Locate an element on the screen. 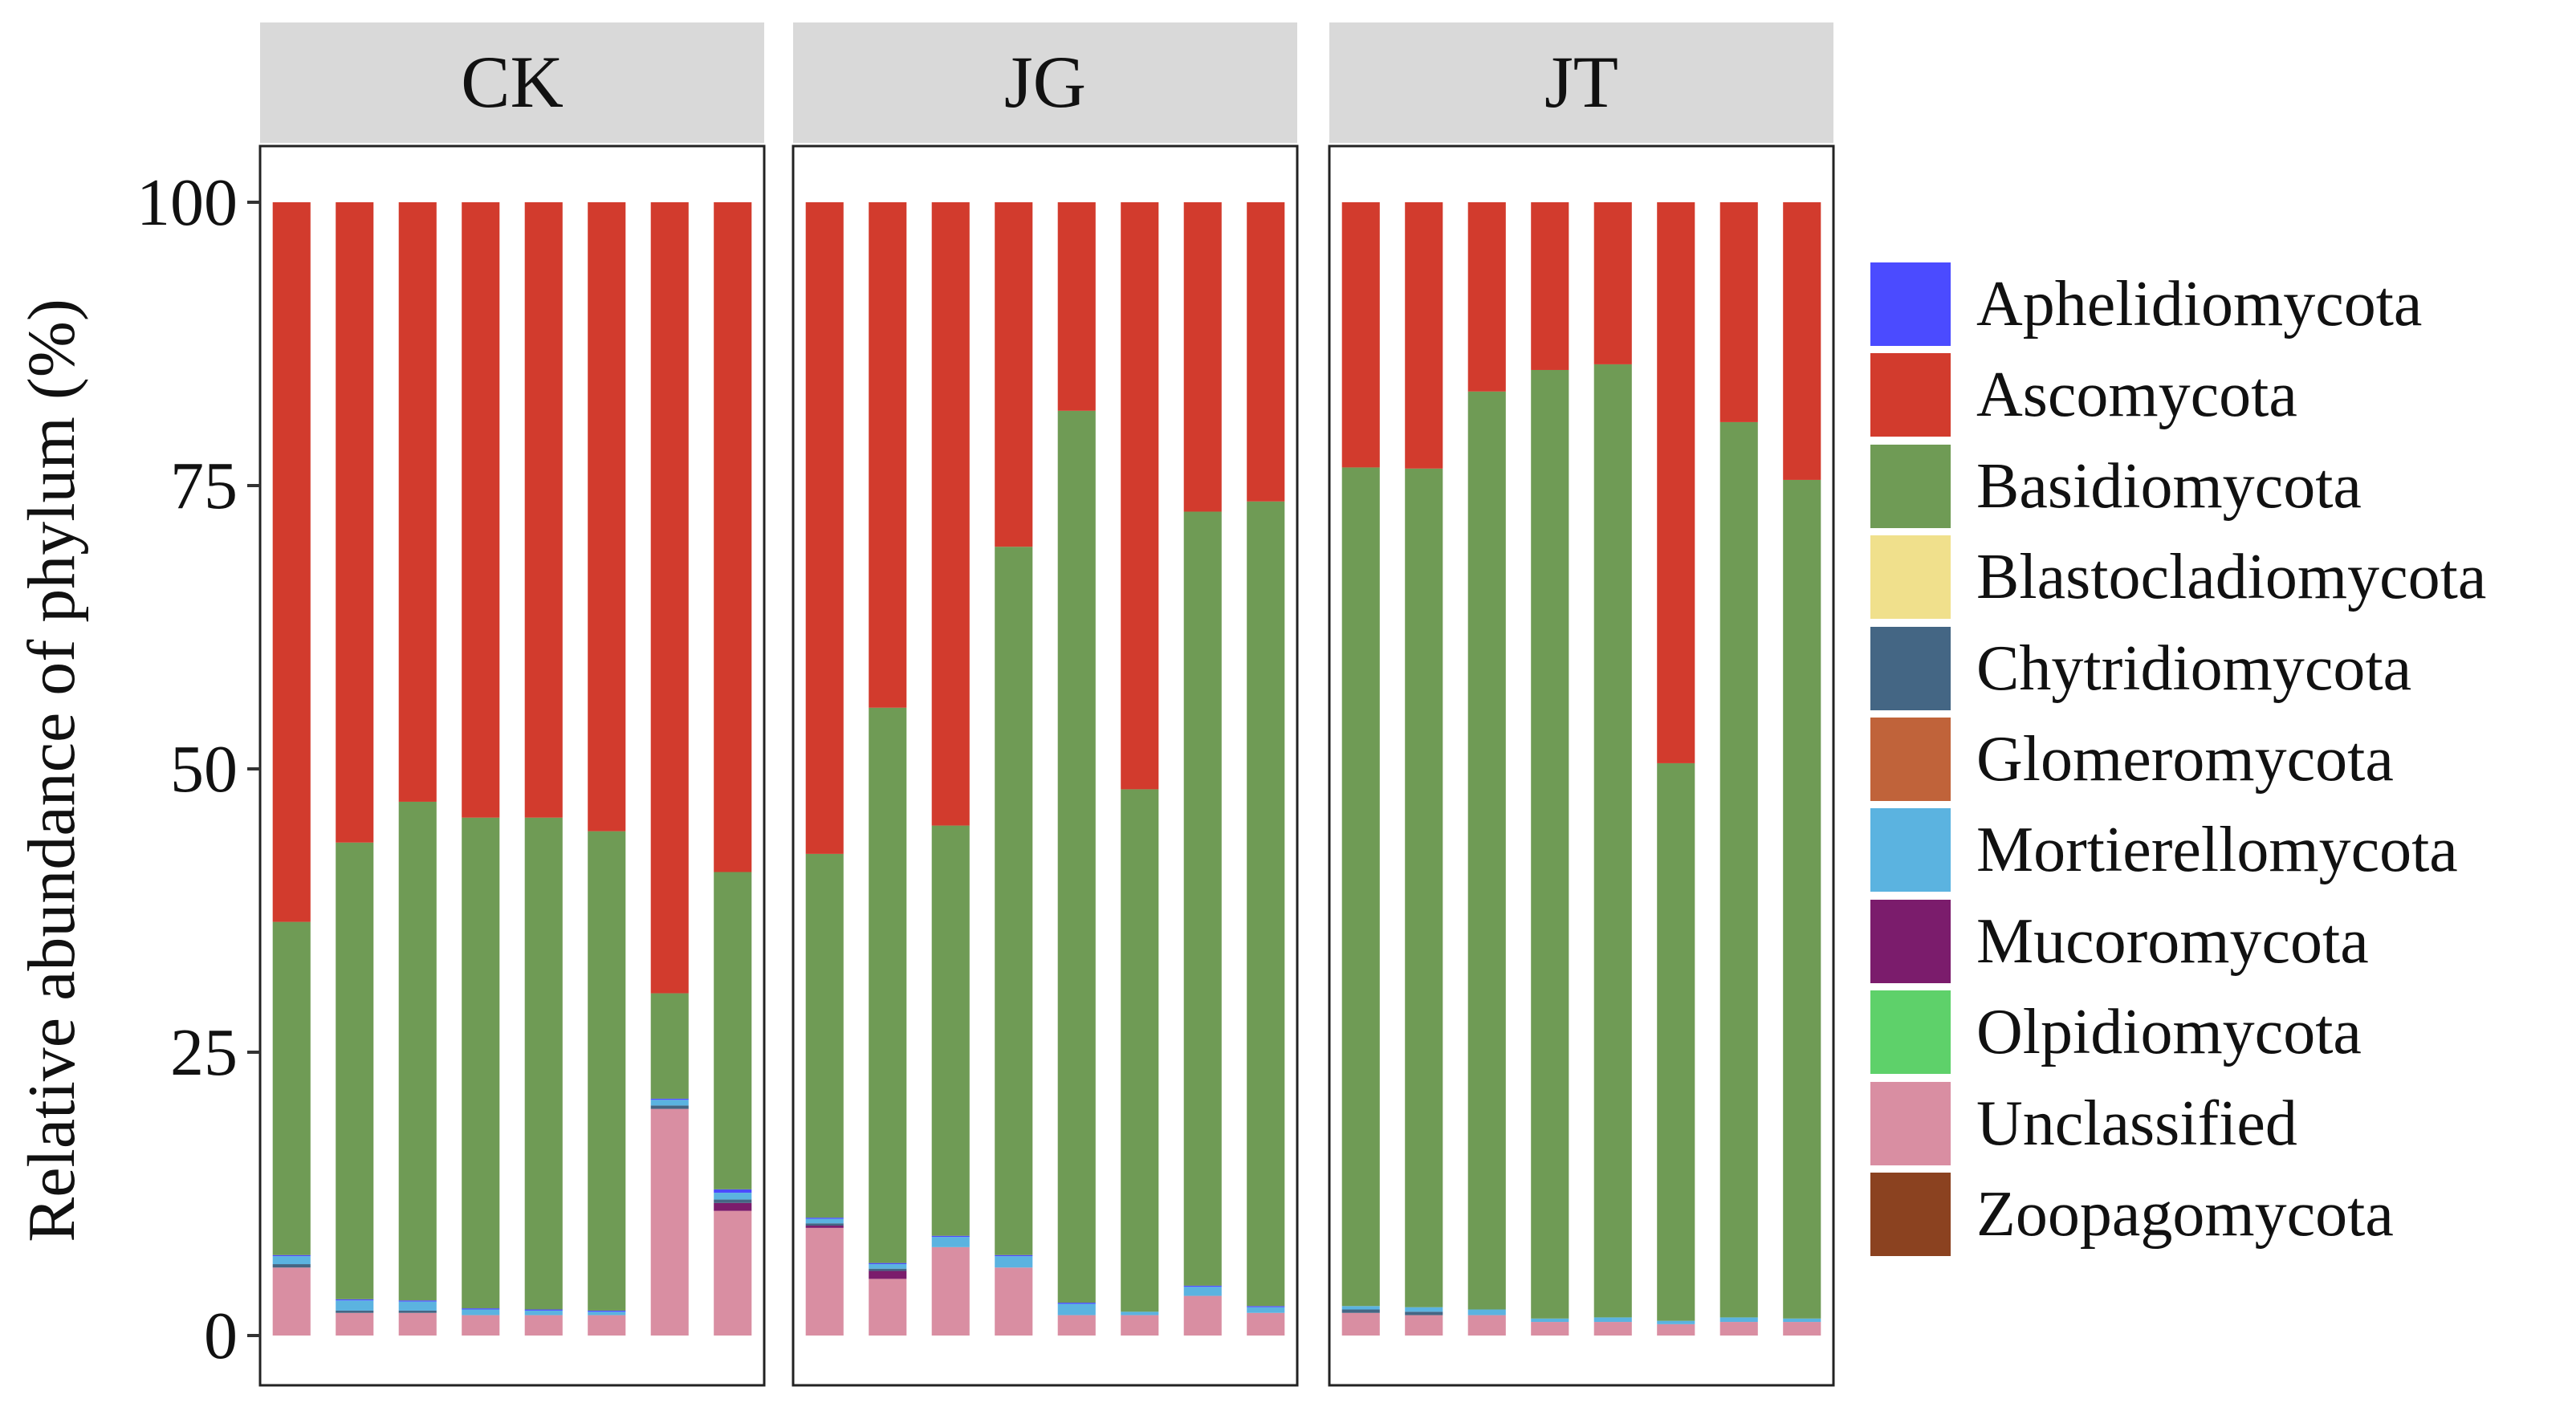 This screenshot has width=2576, height=1419. legend-item: Ascomycota is located at coordinates (2220, 395).